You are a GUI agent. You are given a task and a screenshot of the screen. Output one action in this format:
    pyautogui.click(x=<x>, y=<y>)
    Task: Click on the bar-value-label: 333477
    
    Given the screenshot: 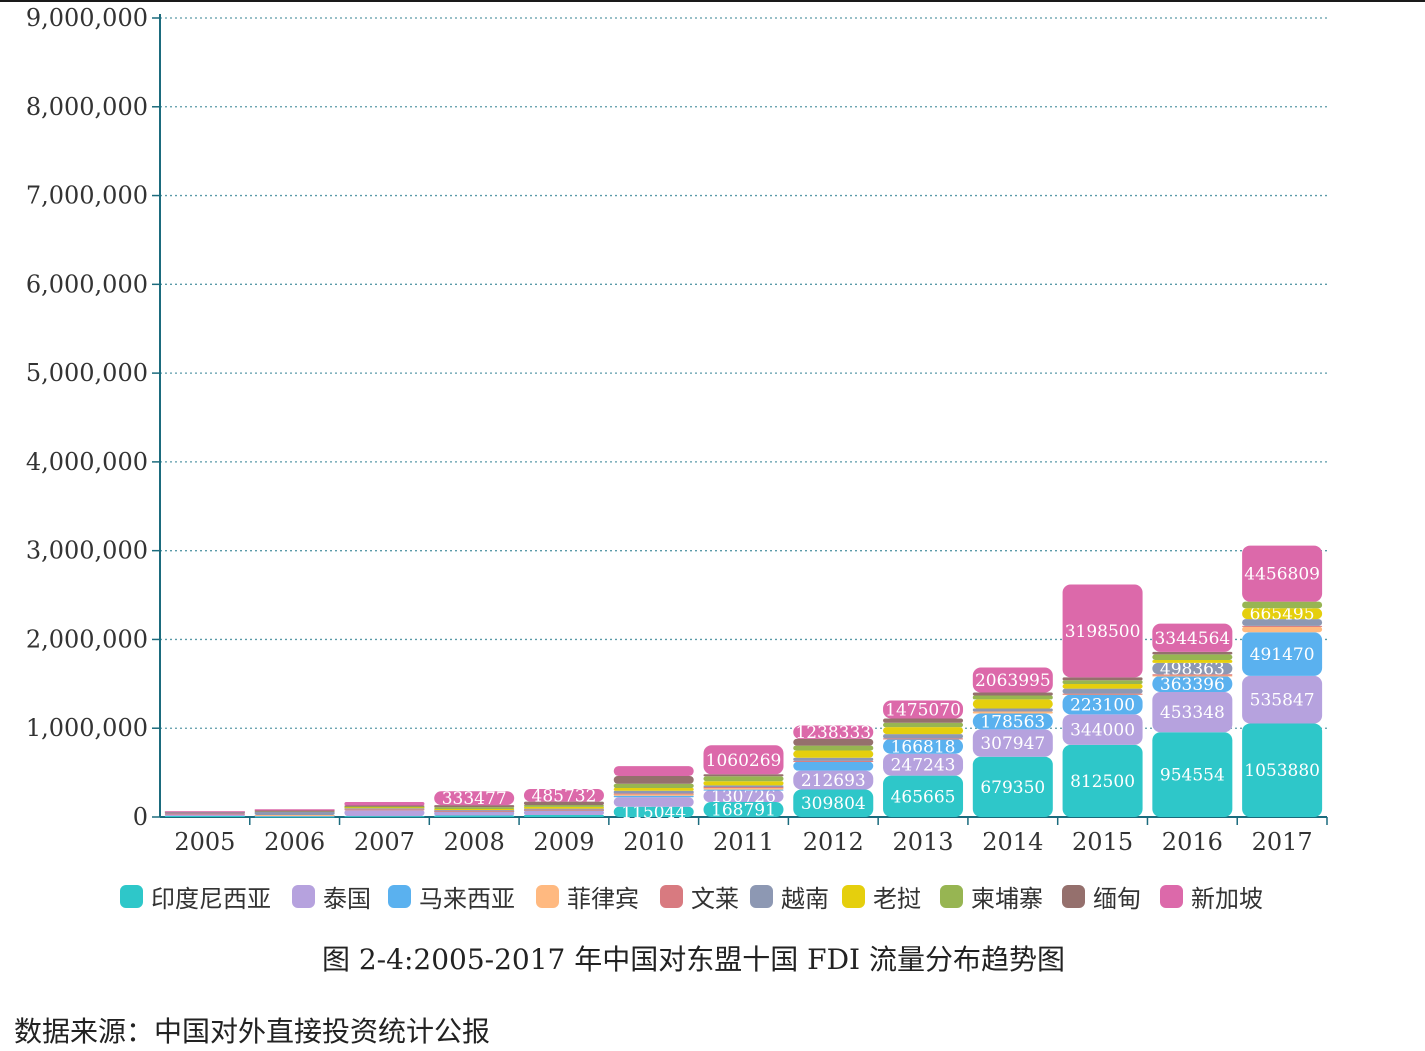 What is the action you would take?
    pyautogui.click(x=474, y=799)
    